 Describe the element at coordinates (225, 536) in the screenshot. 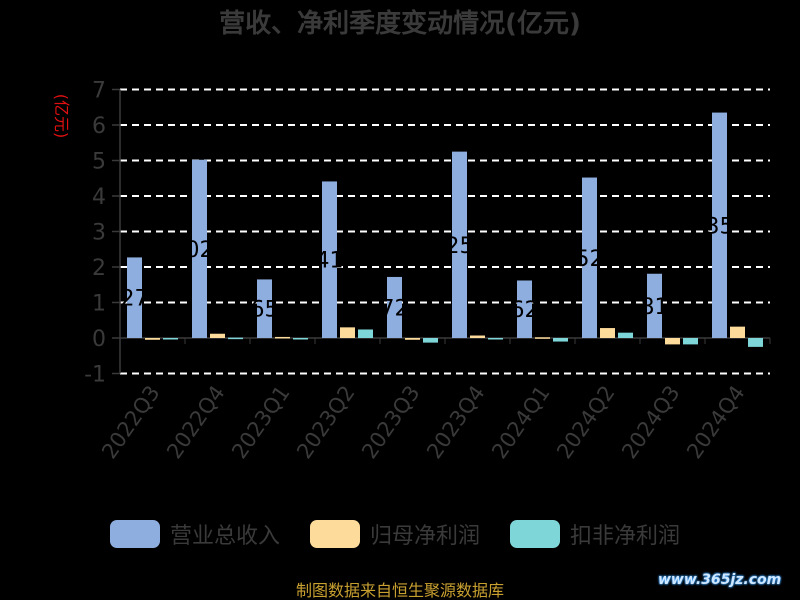

I see `legend-label: 营业总收入` at that location.